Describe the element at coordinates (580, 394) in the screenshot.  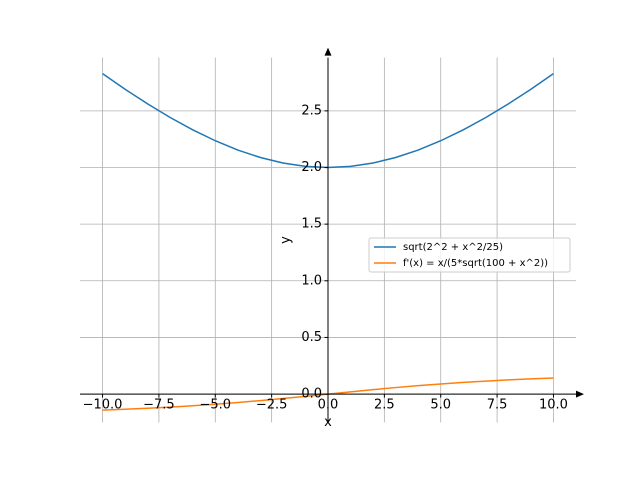
I see `x-arrow` at that location.